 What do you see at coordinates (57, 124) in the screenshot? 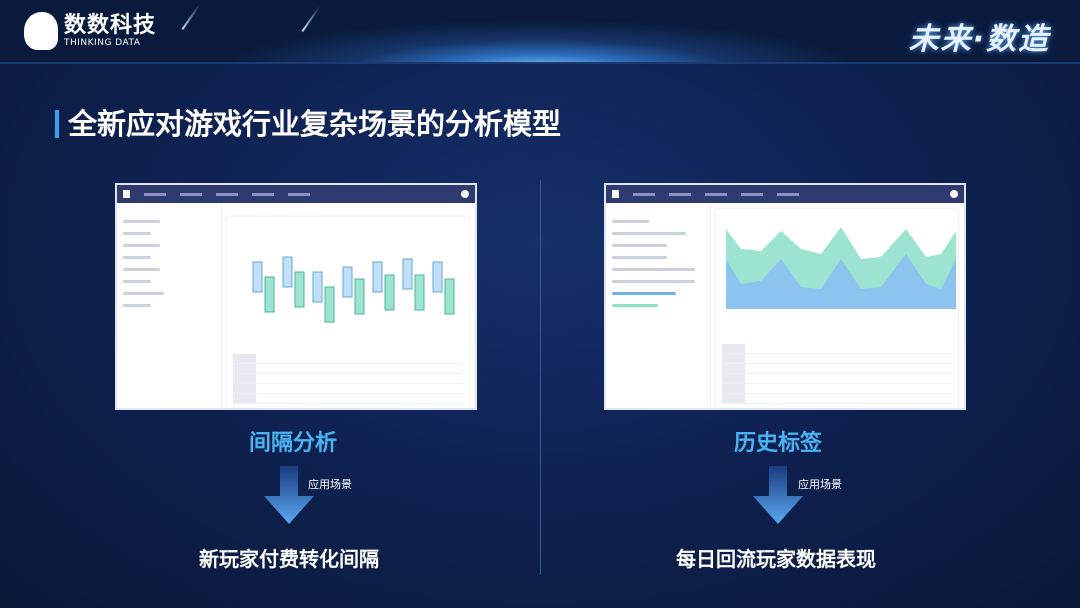
I see `title-accent-bar` at bounding box center [57, 124].